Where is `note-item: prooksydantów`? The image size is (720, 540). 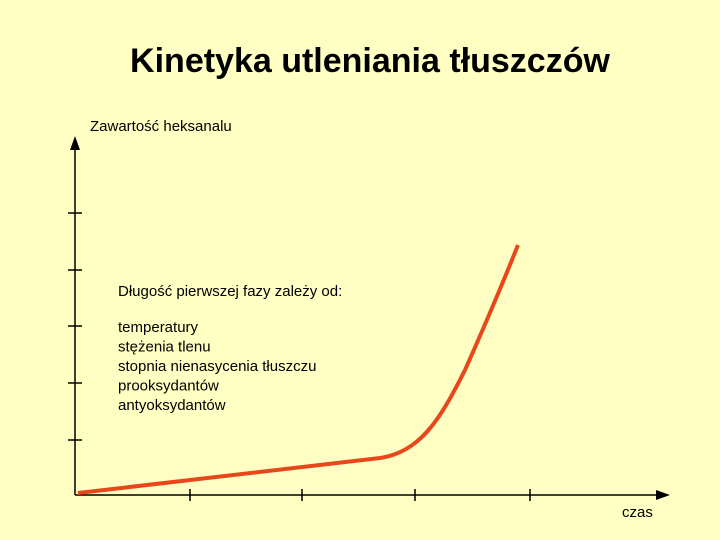
note-item: prooksydantów is located at coordinates (168, 386).